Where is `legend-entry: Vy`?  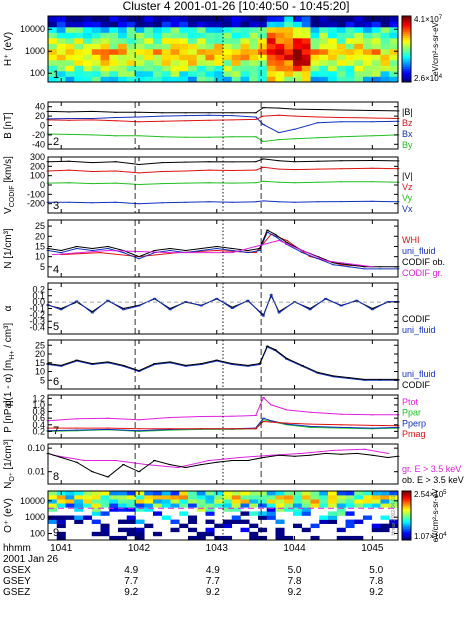 legend-entry: Vy is located at coordinates (407, 198).